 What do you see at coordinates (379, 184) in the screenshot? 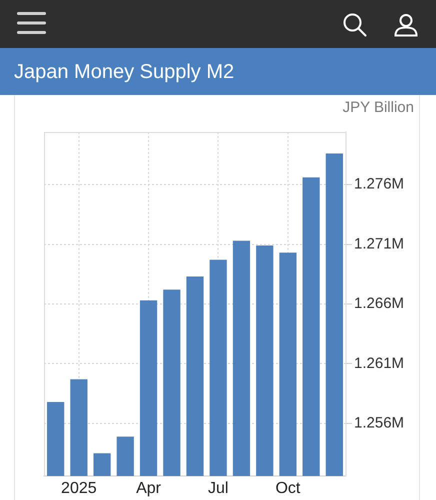
I see `y-tick-label: 1.276M` at bounding box center [379, 184].